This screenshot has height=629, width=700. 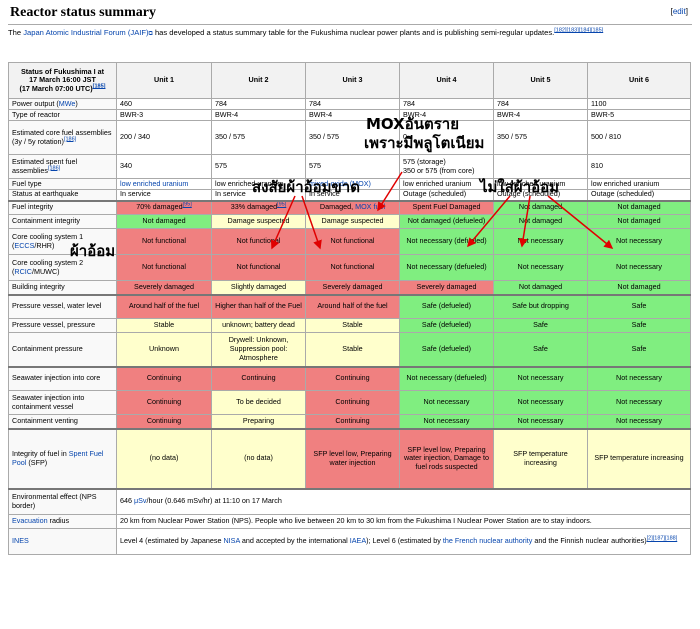 I want to click on table-cell: 500 / 810, so click(x=639, y=137).